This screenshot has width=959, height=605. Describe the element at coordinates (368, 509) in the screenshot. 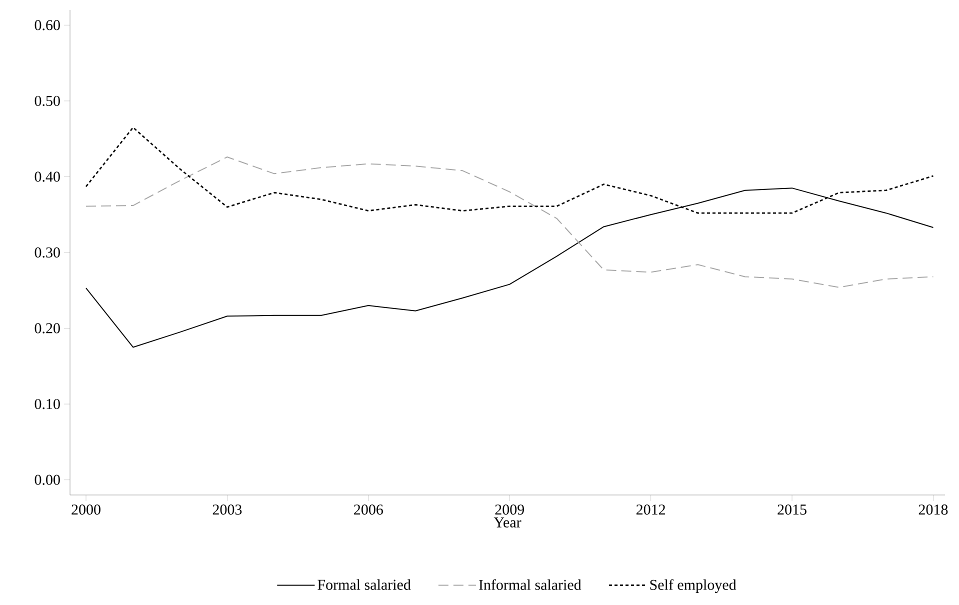

I see `x-tick-label: 2006` at that location.